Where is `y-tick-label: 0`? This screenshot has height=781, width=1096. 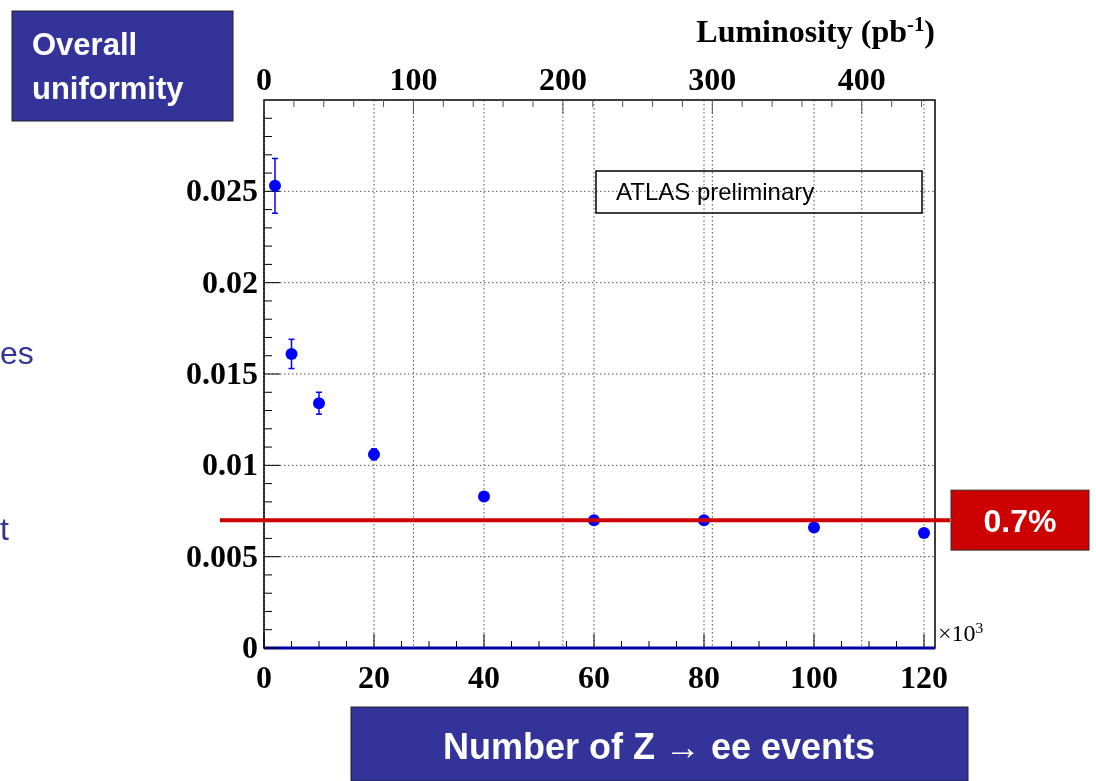
y-tick-label: 0 is located at coordinates (250, 647).